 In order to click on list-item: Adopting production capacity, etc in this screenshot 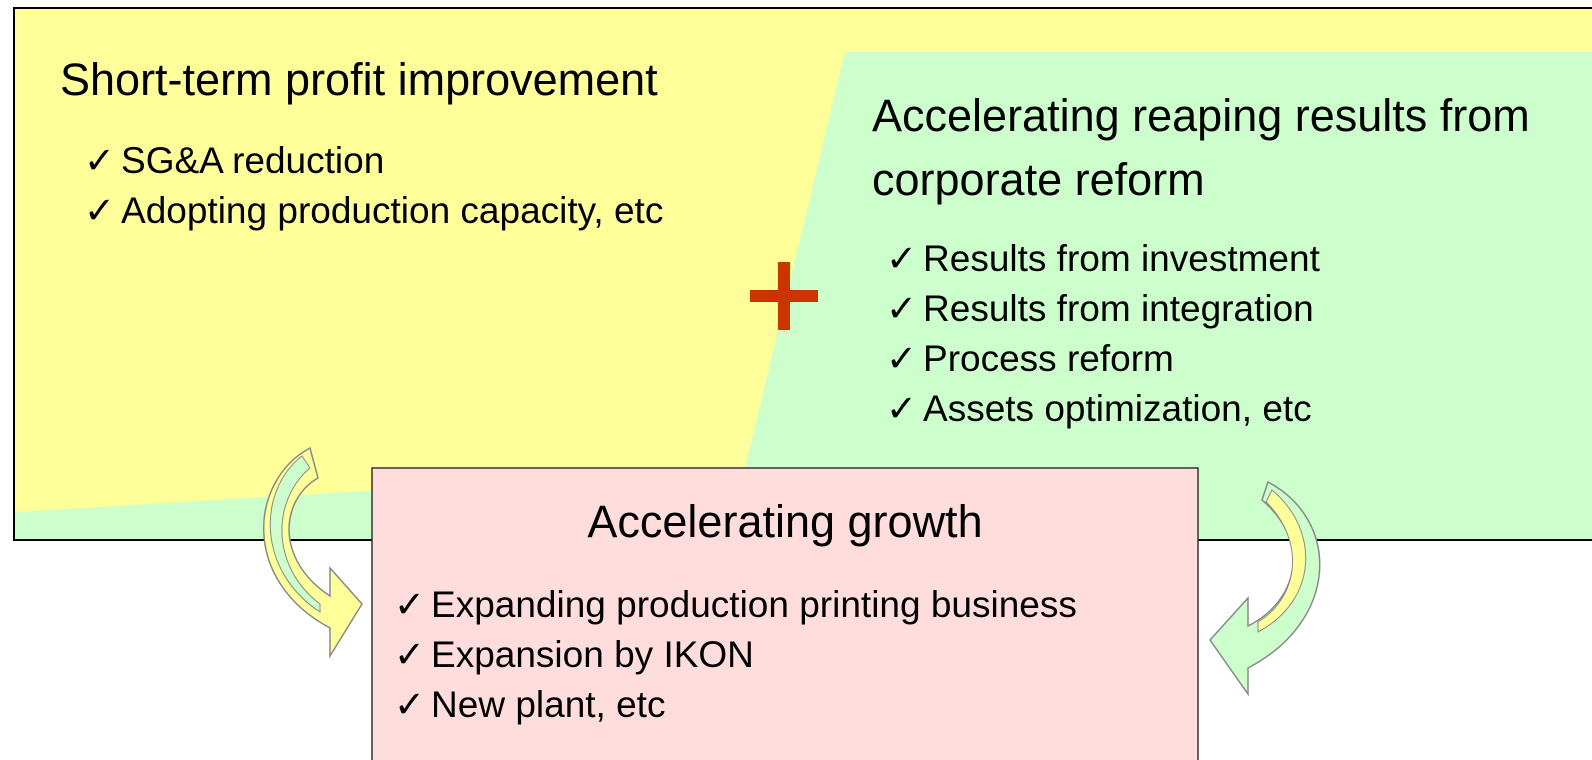, I will do `click(373, 211)`.